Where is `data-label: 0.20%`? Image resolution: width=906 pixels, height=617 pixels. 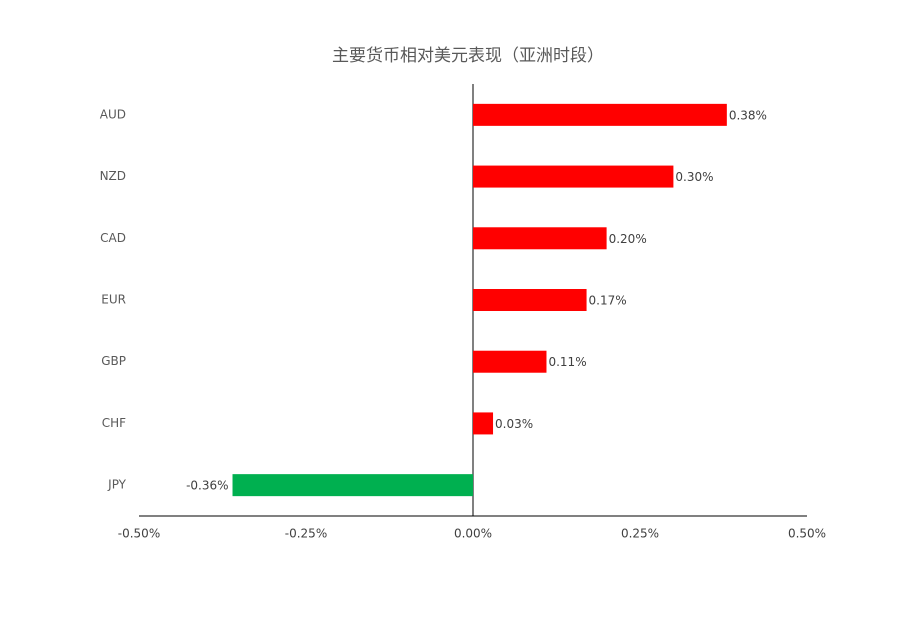
data-label: 0.20% is located at coordinates (628, 239).